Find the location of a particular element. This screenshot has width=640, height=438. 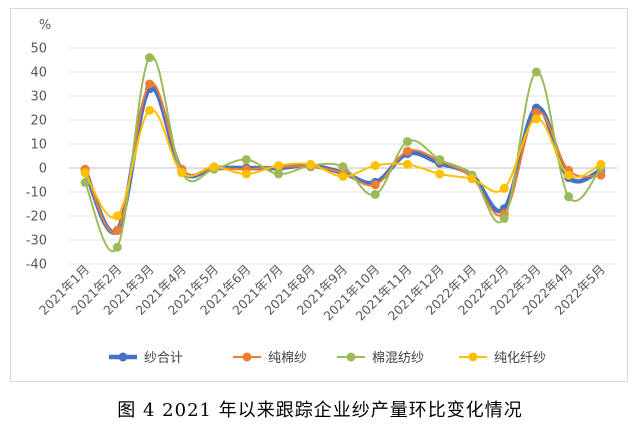

legend-label: 纱合计 is located at coordinates (163, 358).